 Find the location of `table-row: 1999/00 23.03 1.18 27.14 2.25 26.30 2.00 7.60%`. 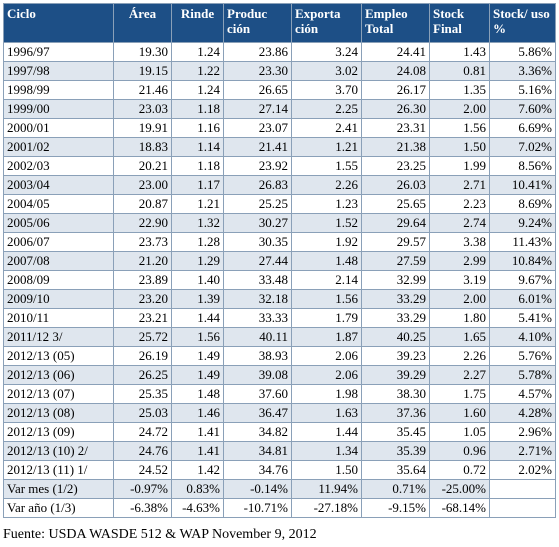

table-row: 1999/00 23.03 1.18 27.14 2.25 26.30 2.00 7.60% is located at coordinates (279, 109).